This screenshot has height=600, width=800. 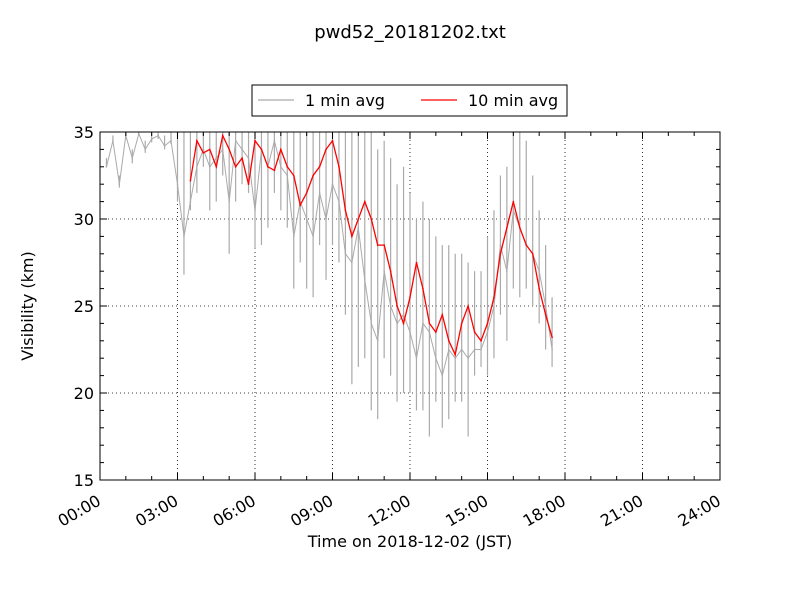 I want to click on legend-box, so click(x=409, y=100).